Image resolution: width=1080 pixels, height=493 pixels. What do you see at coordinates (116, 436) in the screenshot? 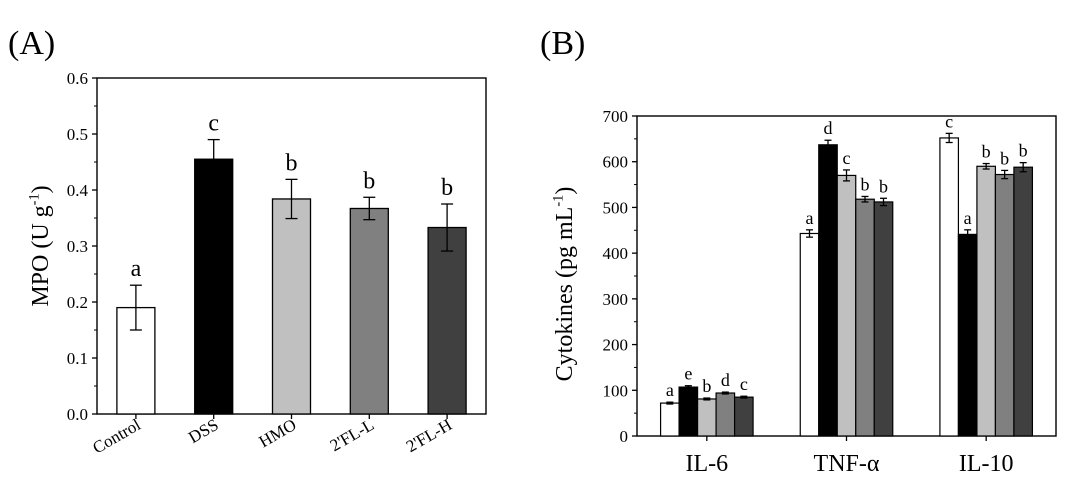
I see `x-tick-label-a: Control` at bounding box center [116, 436].